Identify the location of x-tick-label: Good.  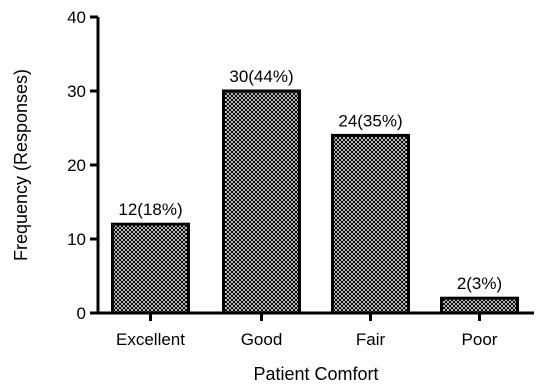
(262, 339).